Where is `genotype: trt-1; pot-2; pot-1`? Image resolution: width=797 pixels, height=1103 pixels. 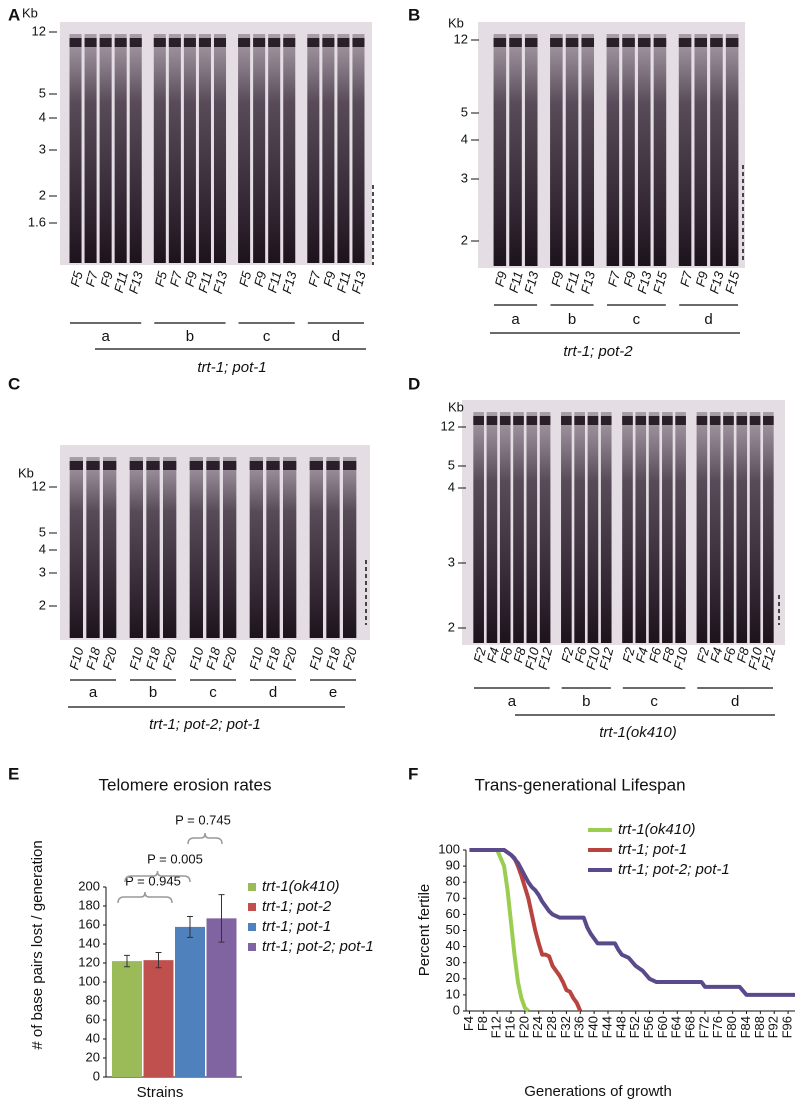 genotype: trt-1; pot-2; pot-1 is located at coordinates (205, 724).